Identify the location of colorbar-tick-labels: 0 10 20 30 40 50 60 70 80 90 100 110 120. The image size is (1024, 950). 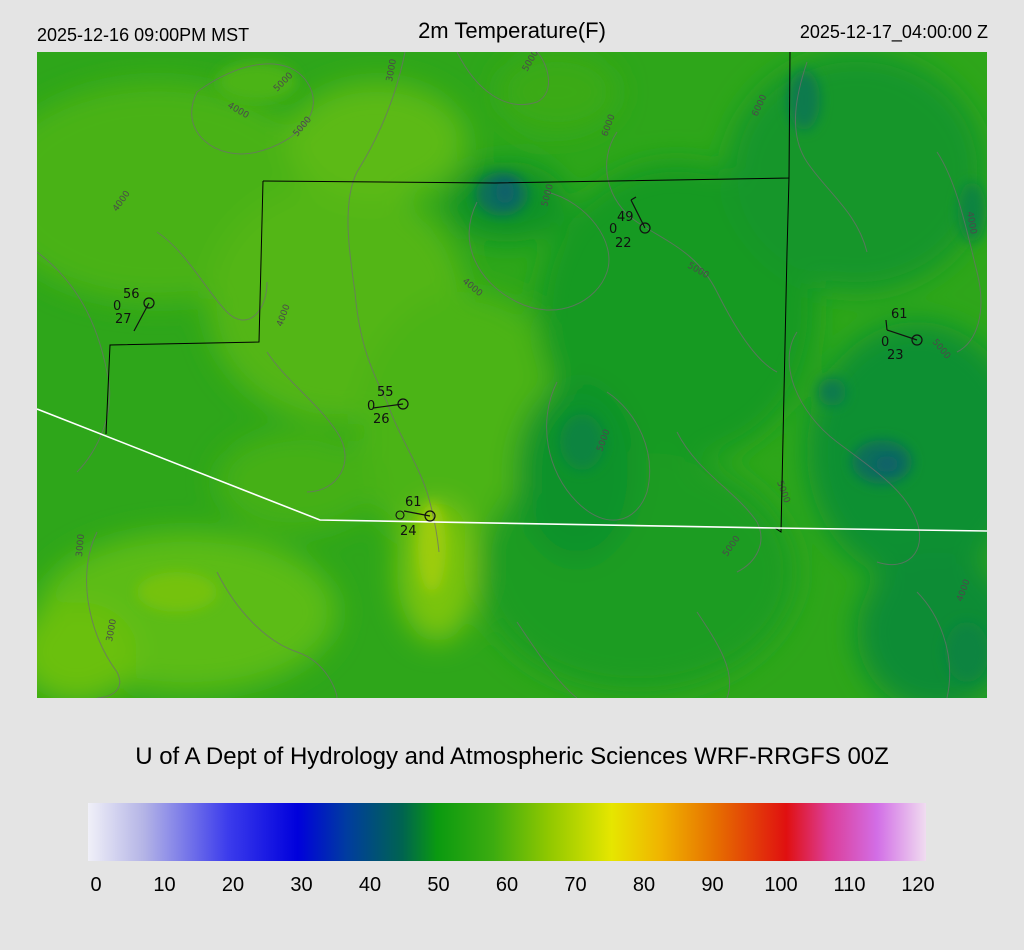
(512, 889).